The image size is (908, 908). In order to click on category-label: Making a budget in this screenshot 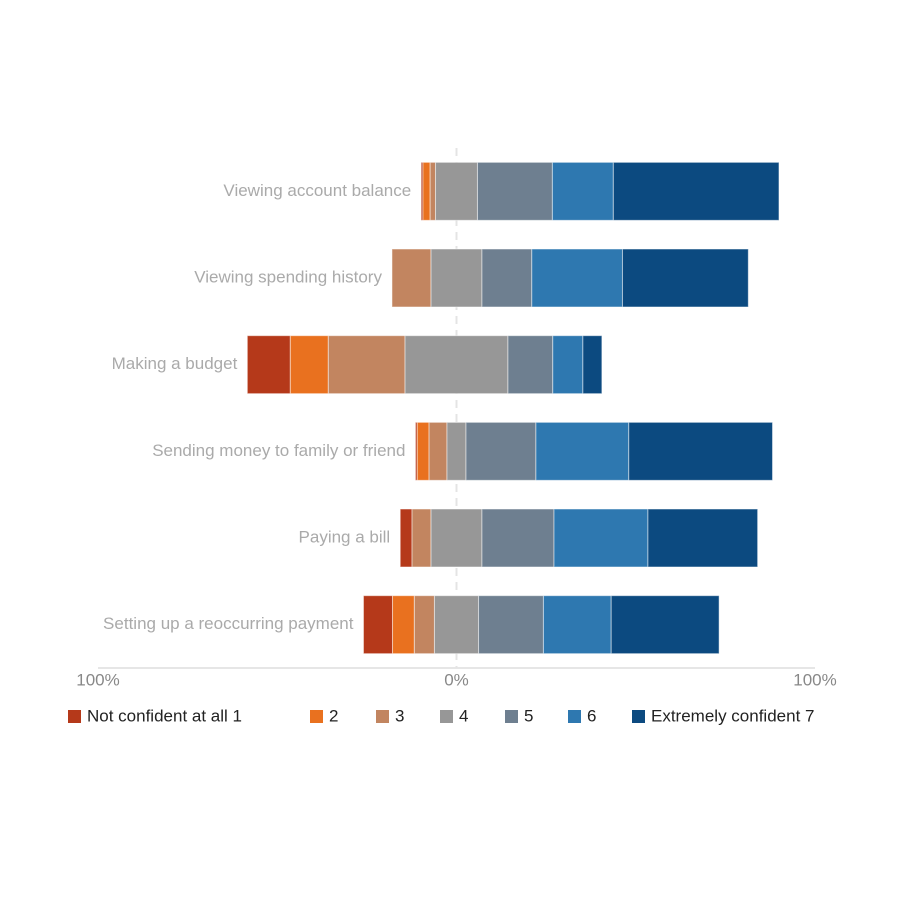, I will do `click(175, 363)`.